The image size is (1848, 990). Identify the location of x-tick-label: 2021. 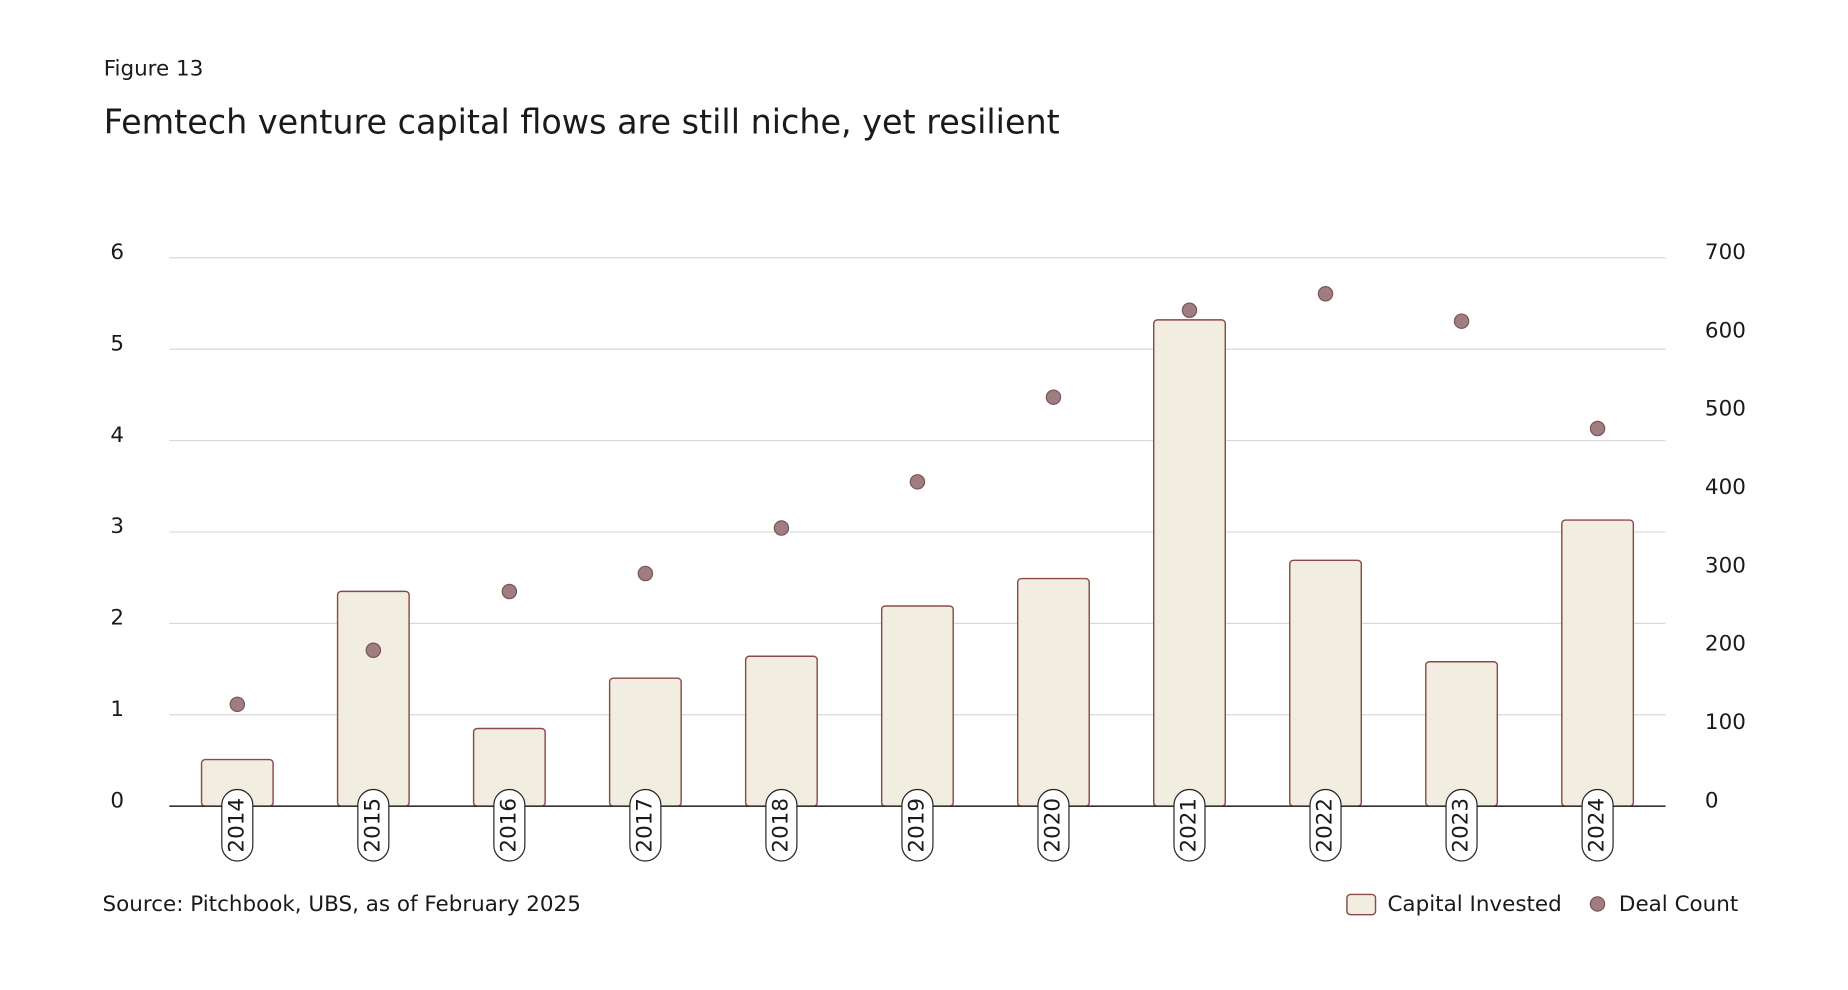
(1188, 825).